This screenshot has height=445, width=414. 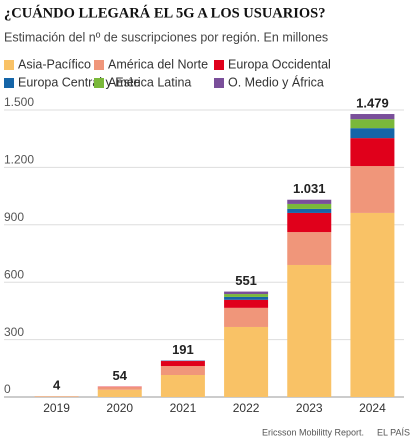 I want to click on x-tick-label: 2021, so click(x=183, y=408).